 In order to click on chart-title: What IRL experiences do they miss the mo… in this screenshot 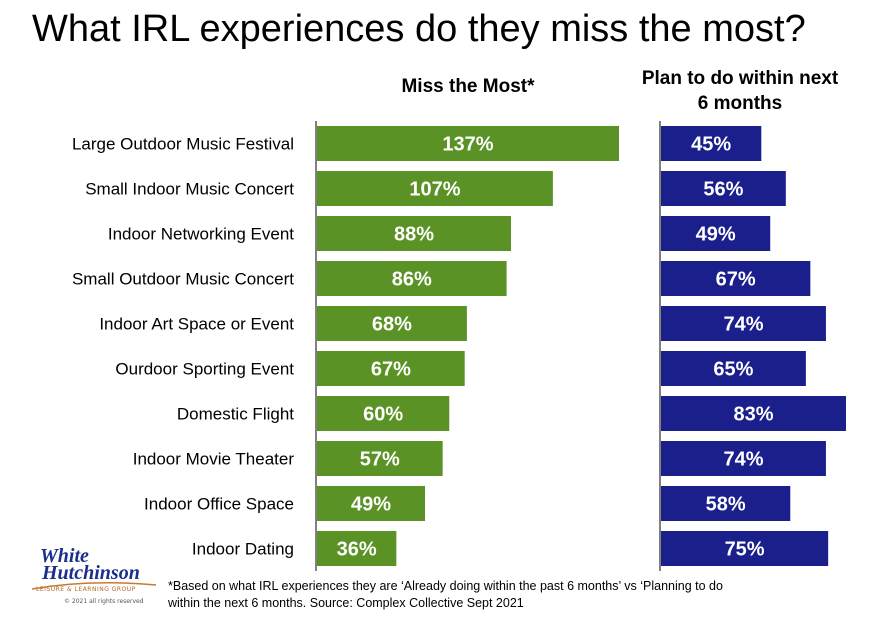, I will do `click(419, 29)`.